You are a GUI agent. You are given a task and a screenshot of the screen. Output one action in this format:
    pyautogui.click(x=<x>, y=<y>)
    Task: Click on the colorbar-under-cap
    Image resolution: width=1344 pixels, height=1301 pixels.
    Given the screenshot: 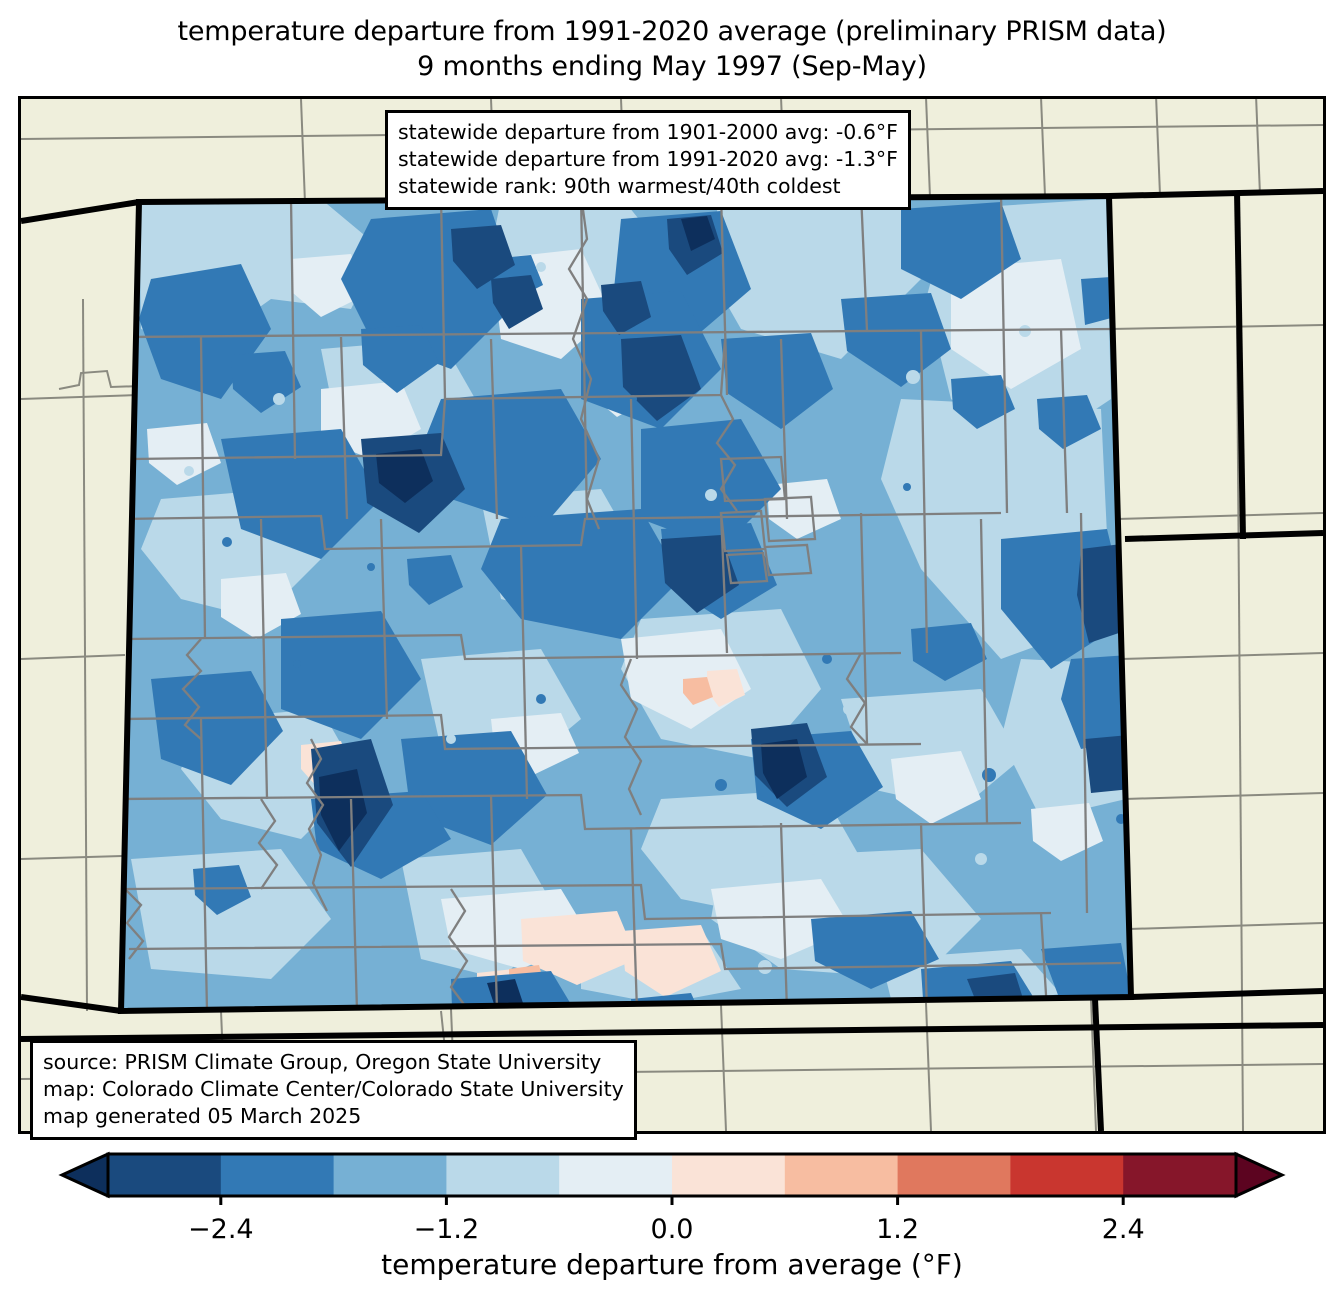 What is the action you would take?
    pyautogui.click(x=84, y=1175)
    